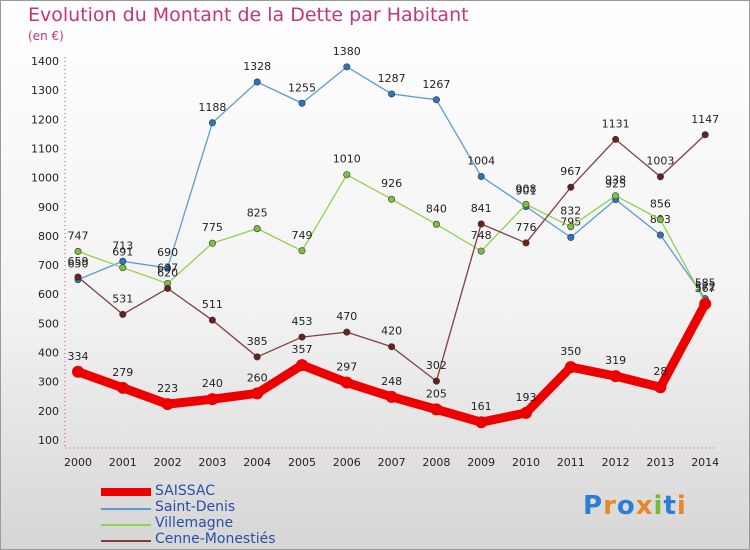 Image resolution: width=750 pixels, height=550 pixels. Describe the element at coordinates (526, 462) in the screenshot. I see `x-tick-label: 2010` at that location.